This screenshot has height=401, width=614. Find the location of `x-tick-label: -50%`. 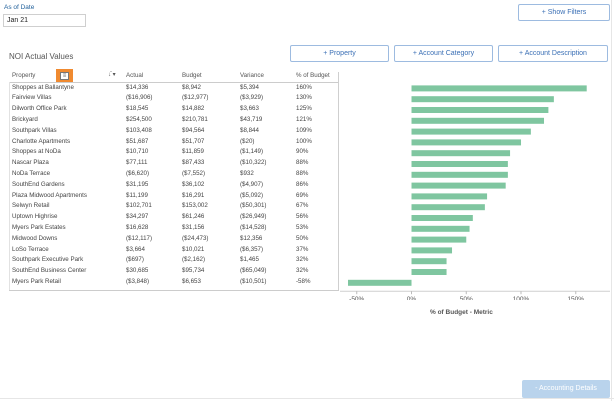

x-tick-label: -50% is located at coordinates (356, 298).